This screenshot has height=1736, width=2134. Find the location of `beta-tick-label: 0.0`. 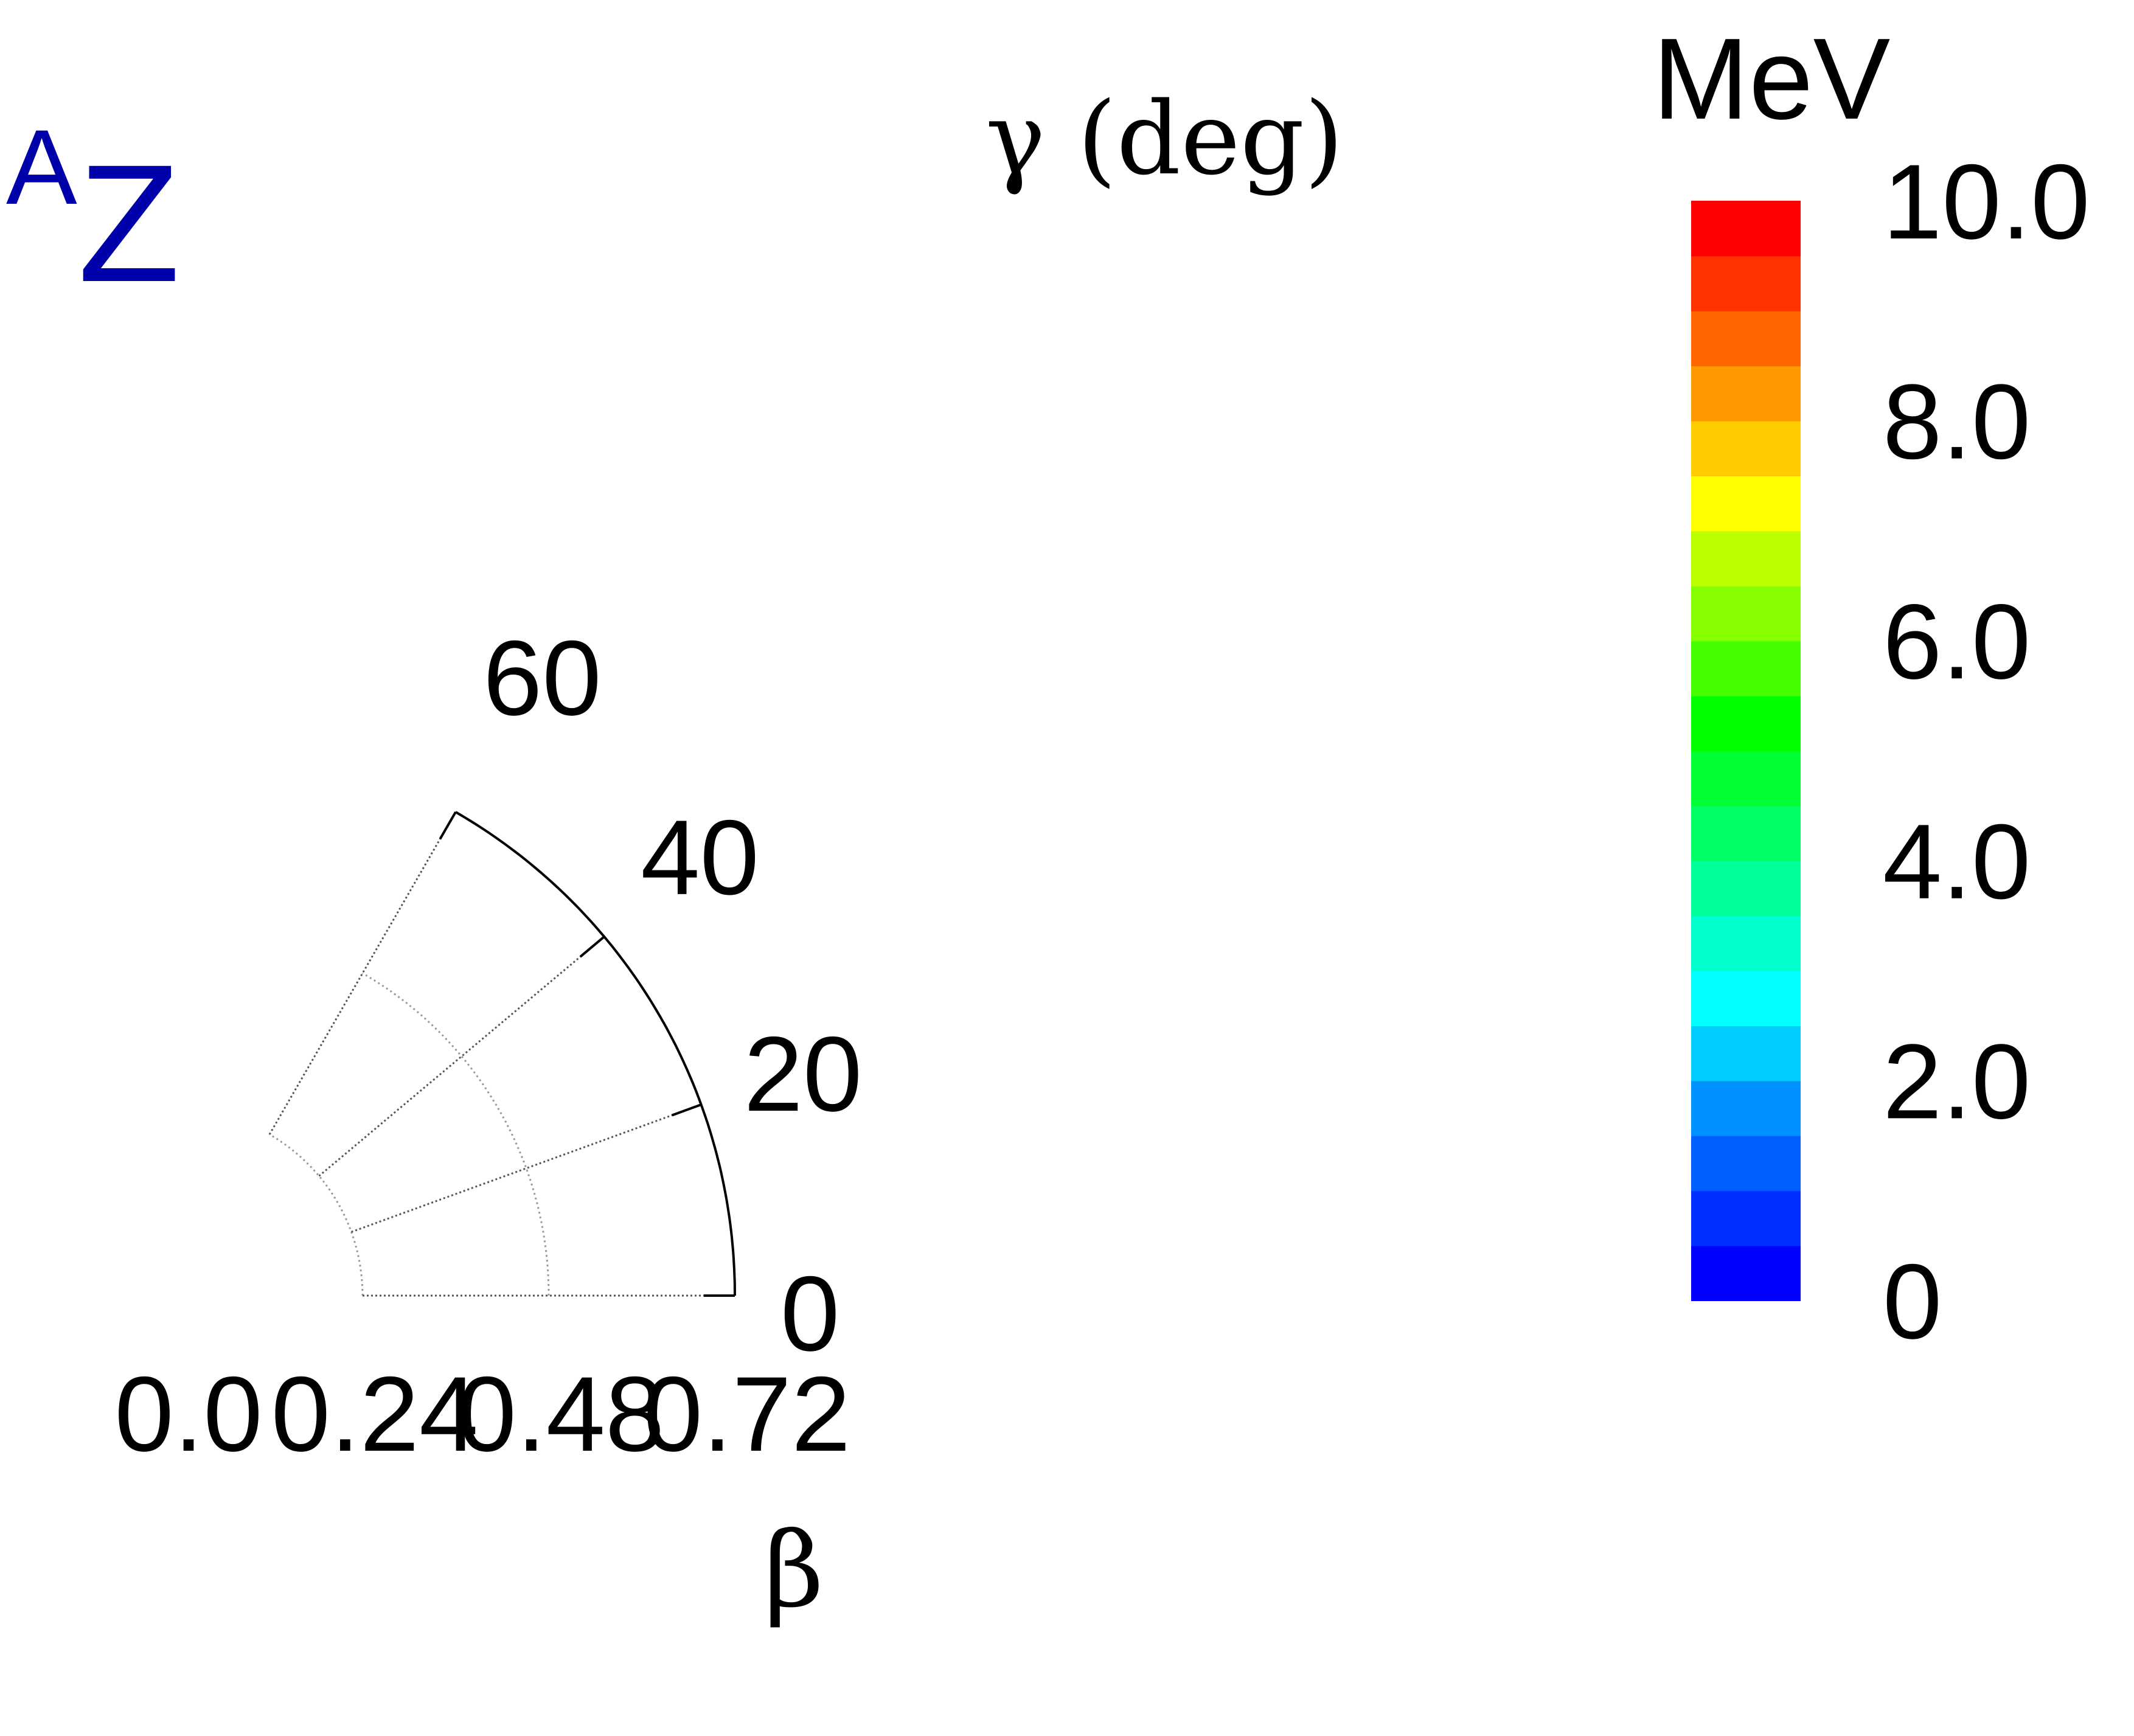

beta-tick-label: 0.0 is located at coordinates (188, 1414).